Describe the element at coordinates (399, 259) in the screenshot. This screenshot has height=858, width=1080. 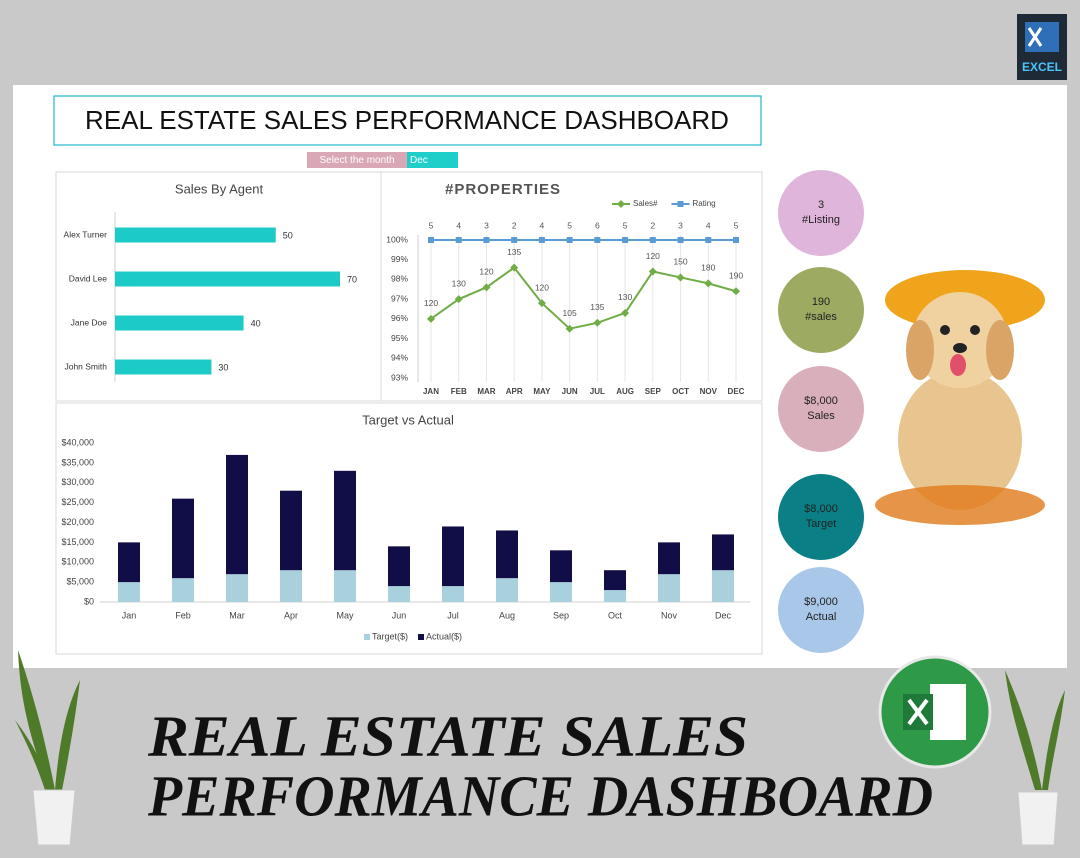
I see `y-tick-label: 99%` at that location.